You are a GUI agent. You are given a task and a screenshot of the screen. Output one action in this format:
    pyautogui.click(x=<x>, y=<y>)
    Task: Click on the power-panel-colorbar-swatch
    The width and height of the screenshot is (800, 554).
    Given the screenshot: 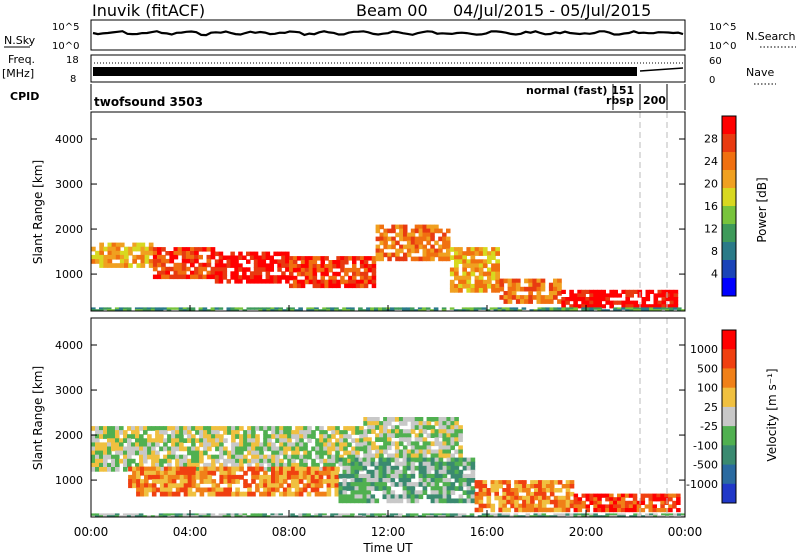 What is the action you would take?
    pyautogui.click(x=729, y=251)
    